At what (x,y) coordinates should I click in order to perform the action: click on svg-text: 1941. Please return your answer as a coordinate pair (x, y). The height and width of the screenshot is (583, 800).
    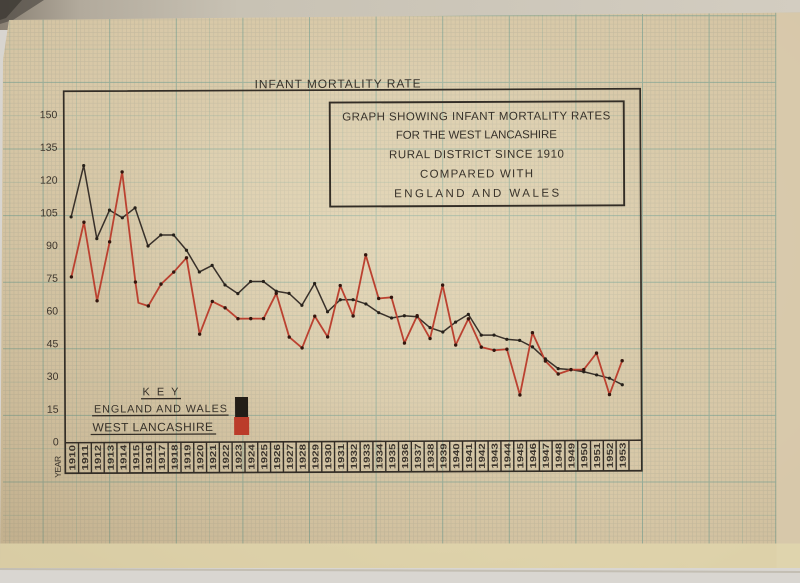
    Looking at the image, I should click on (469, 456).